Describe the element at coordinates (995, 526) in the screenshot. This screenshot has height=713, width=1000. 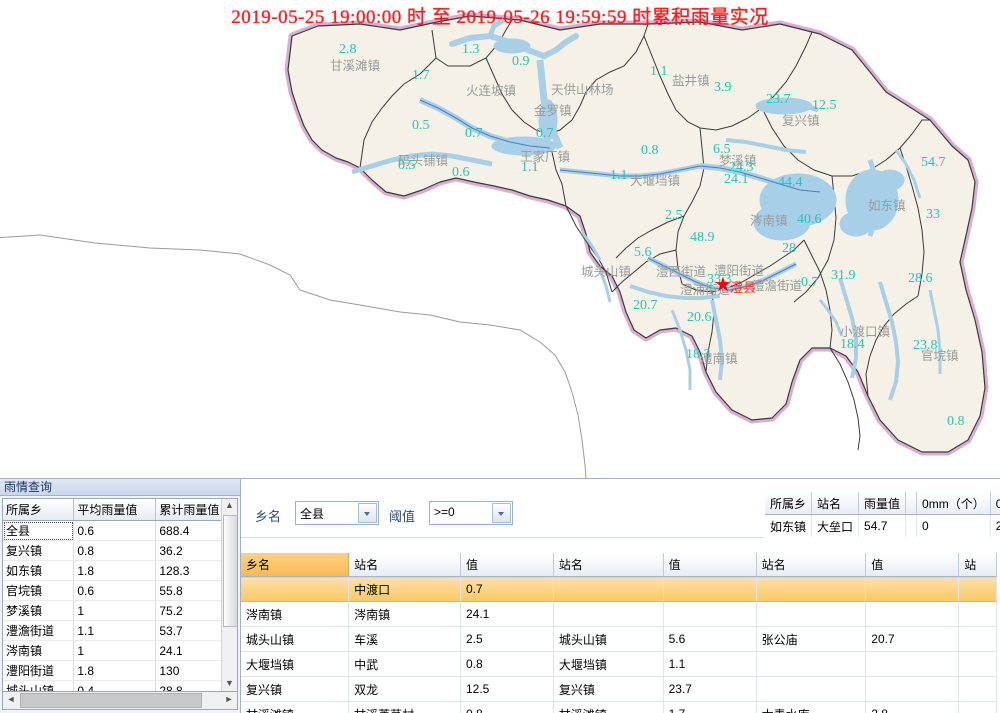
I see `table-cell: 22` at that location.